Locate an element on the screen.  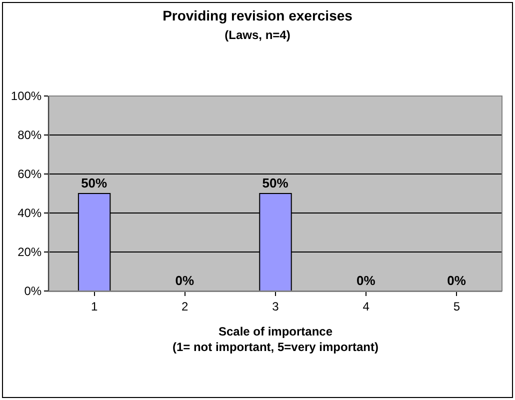
chart-title: Providing revision exercises is located at coordinates (257, 16).